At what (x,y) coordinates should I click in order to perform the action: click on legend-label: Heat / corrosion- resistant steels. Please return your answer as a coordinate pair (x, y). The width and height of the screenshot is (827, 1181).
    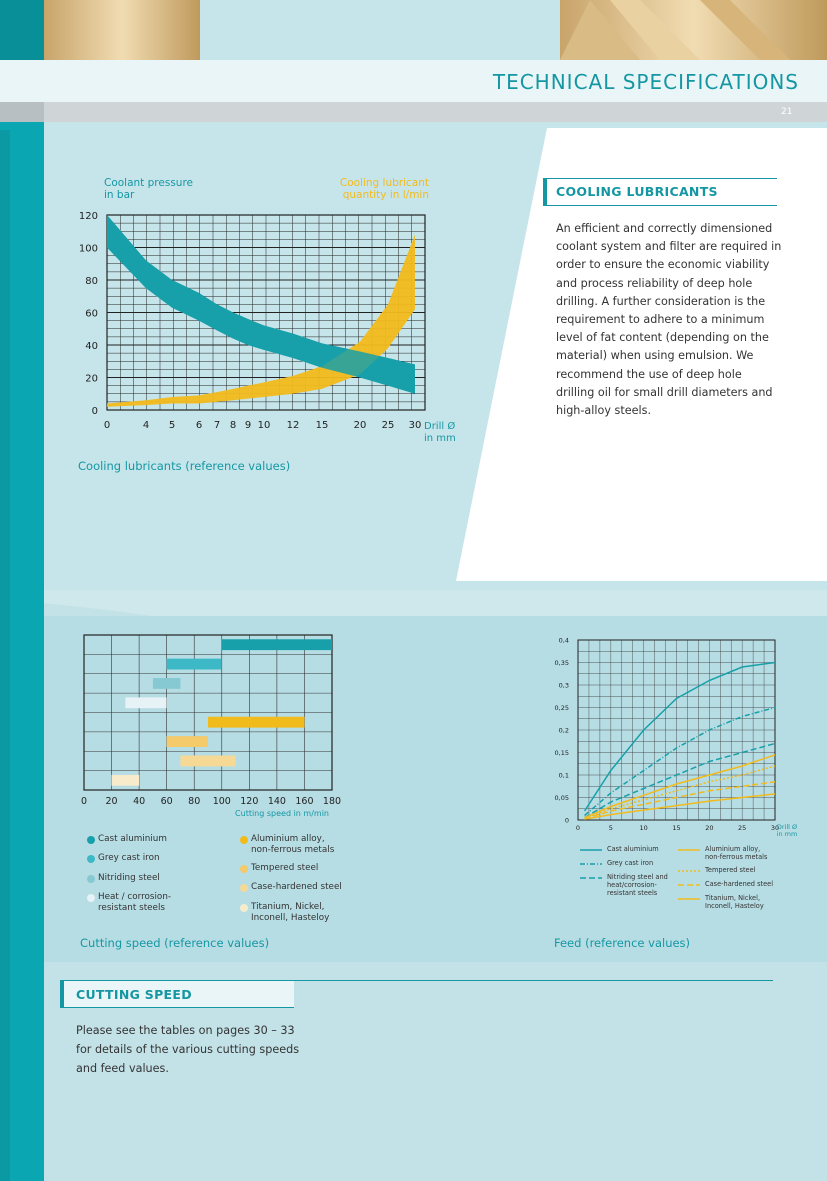
    Looking at the image, I should click on (135, 902).